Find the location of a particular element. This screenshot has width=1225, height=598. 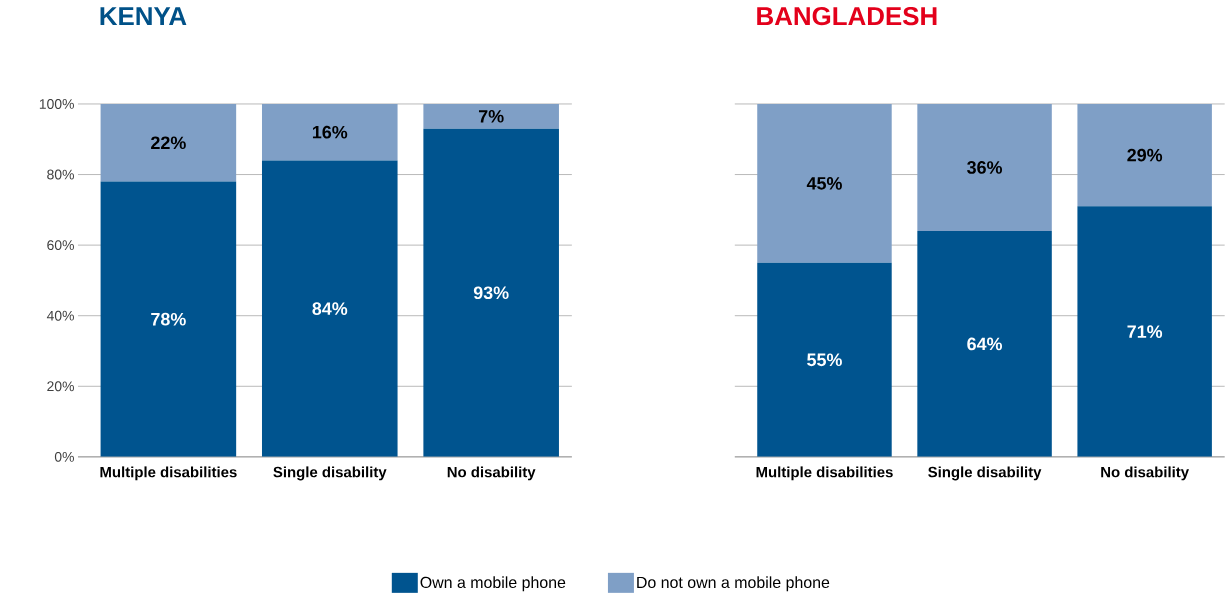

data-label: 36% is located at coordinates (985, 167).